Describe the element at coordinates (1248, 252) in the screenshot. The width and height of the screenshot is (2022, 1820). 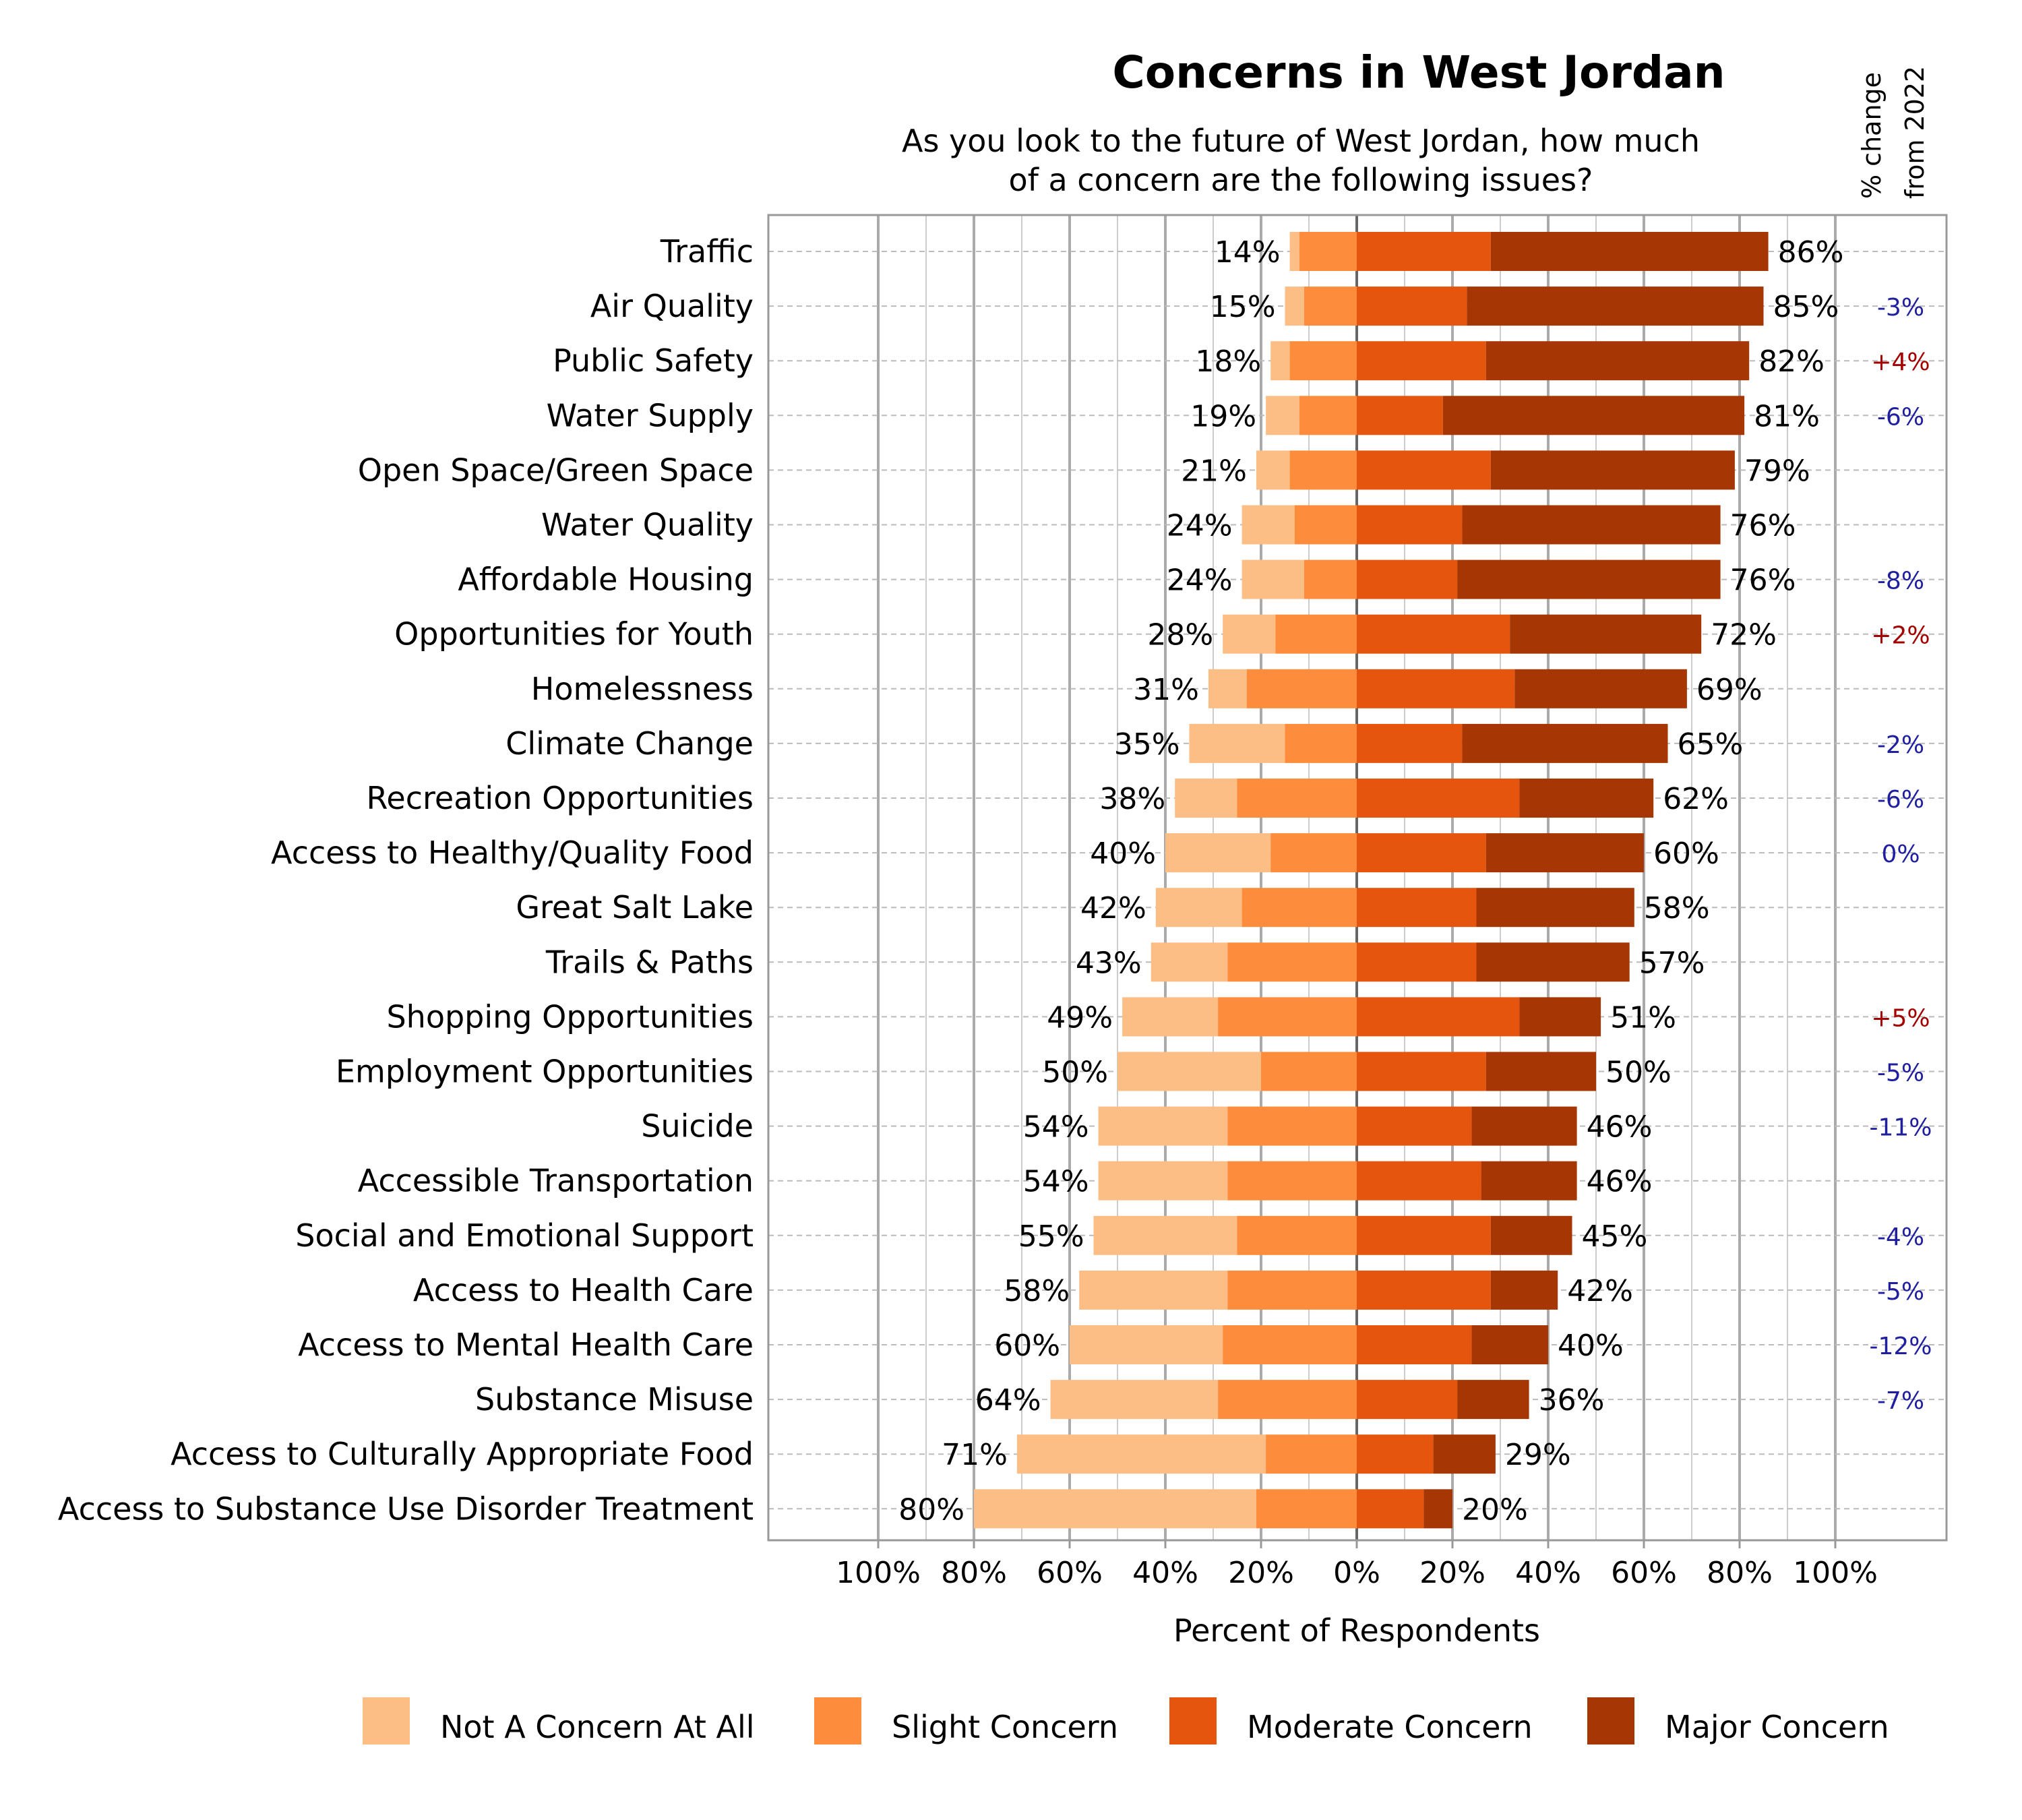
I see `left-total-label: 14%` at that location.